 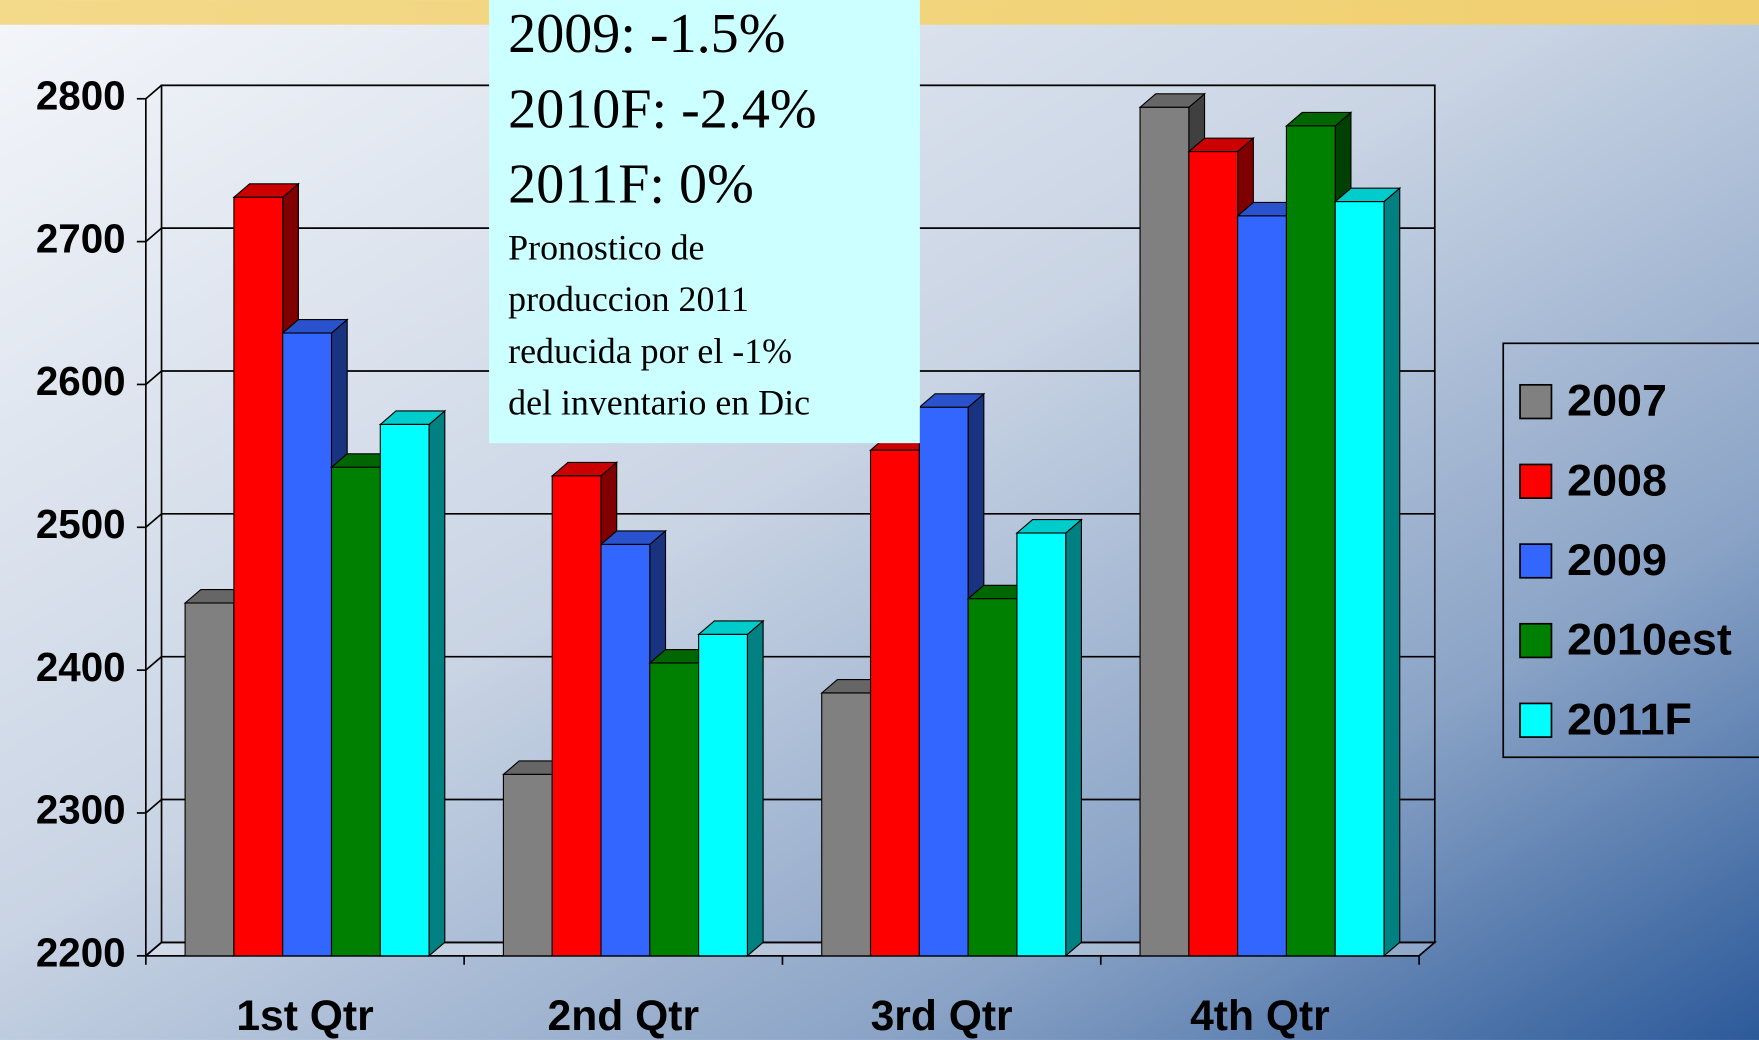 What do you see at coordinates (1649, 639) in the screenshot?
I see `legend-label: 2010est` at bounding box center [1649, 639].